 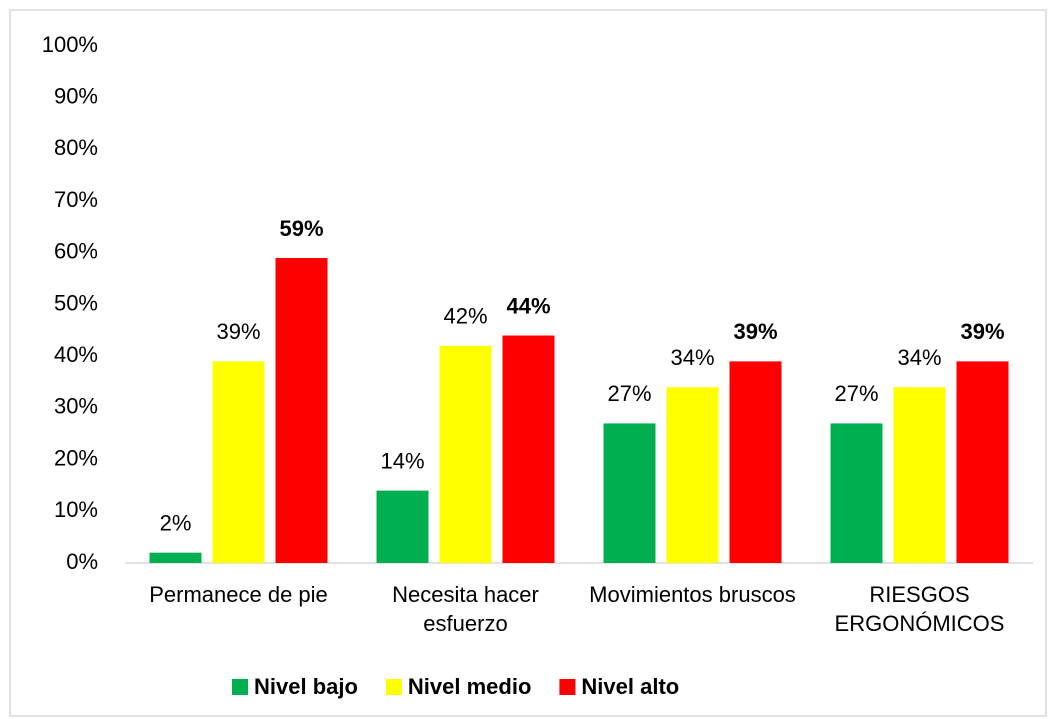 What do you see at coordinates (469, 686) in the screenshot?
I see `legend-label: Nivel medio` at bounding box center [469, 686].